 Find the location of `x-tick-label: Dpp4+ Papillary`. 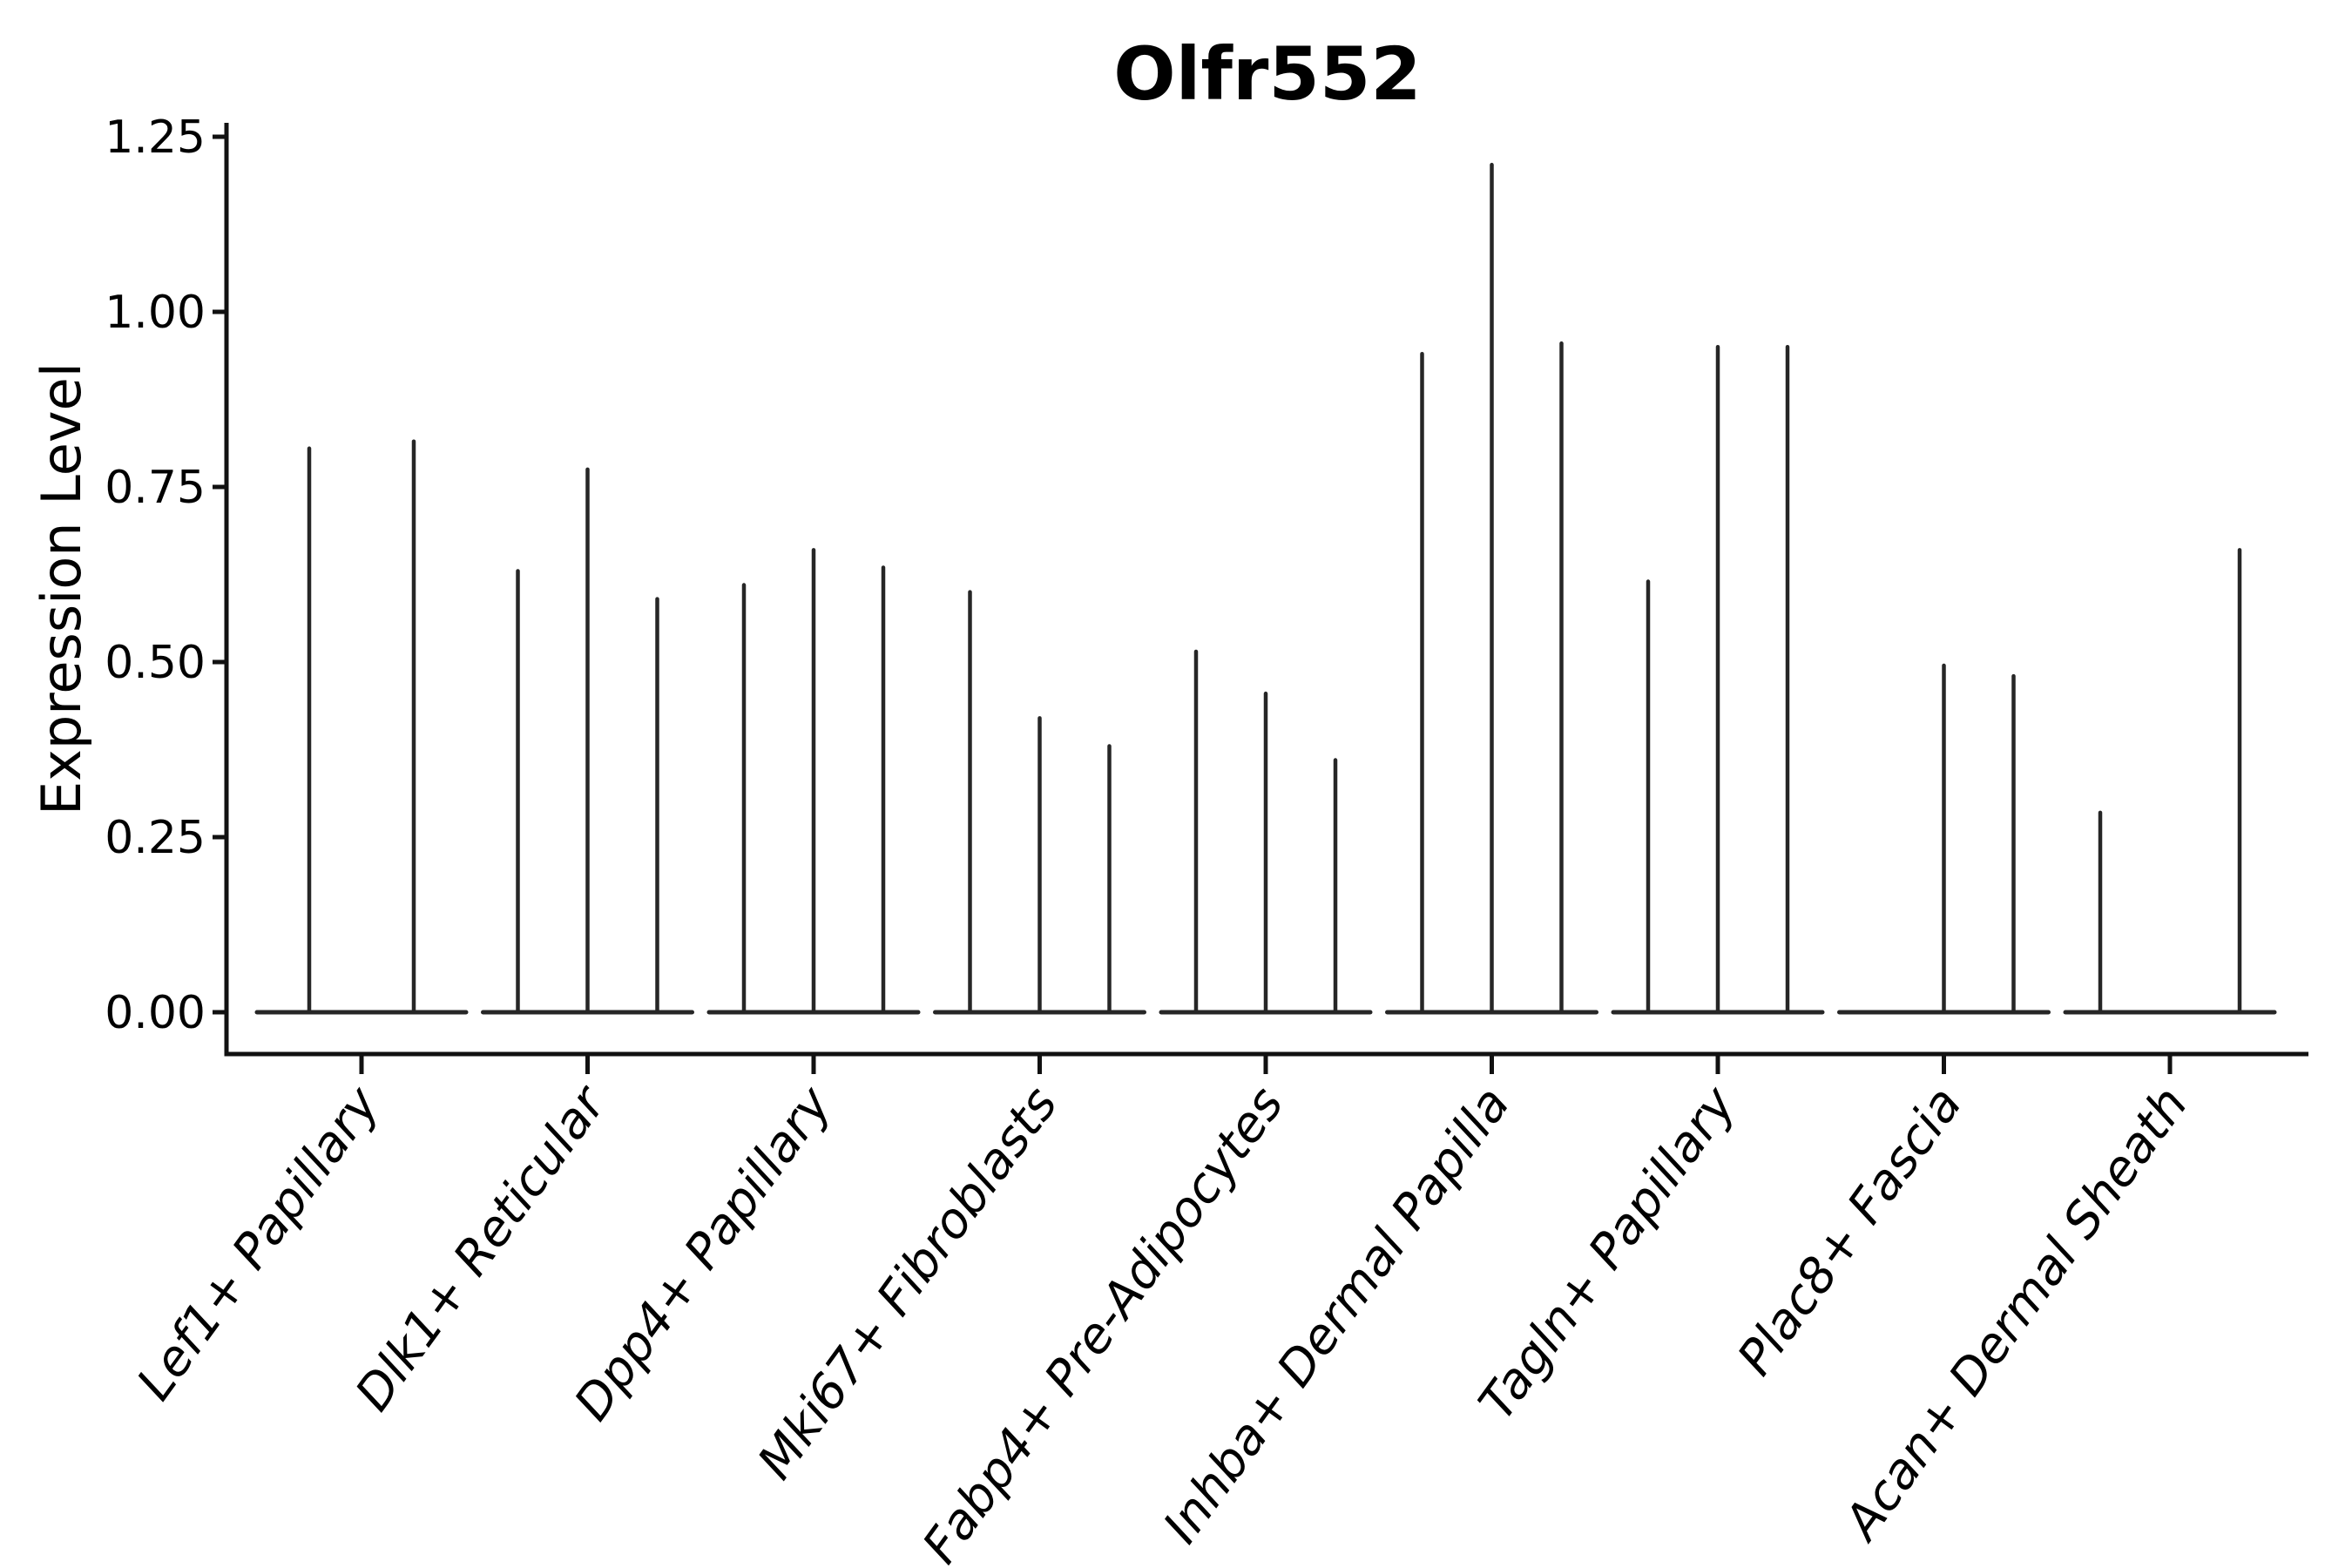

x-tick-label: Dpp4+ Papillary is located at coordinates (703, 1253).